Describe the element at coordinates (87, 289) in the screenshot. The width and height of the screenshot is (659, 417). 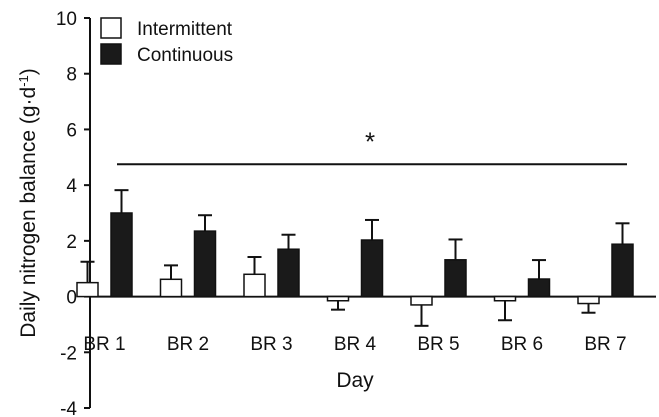
I see `bar-intermittent-br1` at that location.